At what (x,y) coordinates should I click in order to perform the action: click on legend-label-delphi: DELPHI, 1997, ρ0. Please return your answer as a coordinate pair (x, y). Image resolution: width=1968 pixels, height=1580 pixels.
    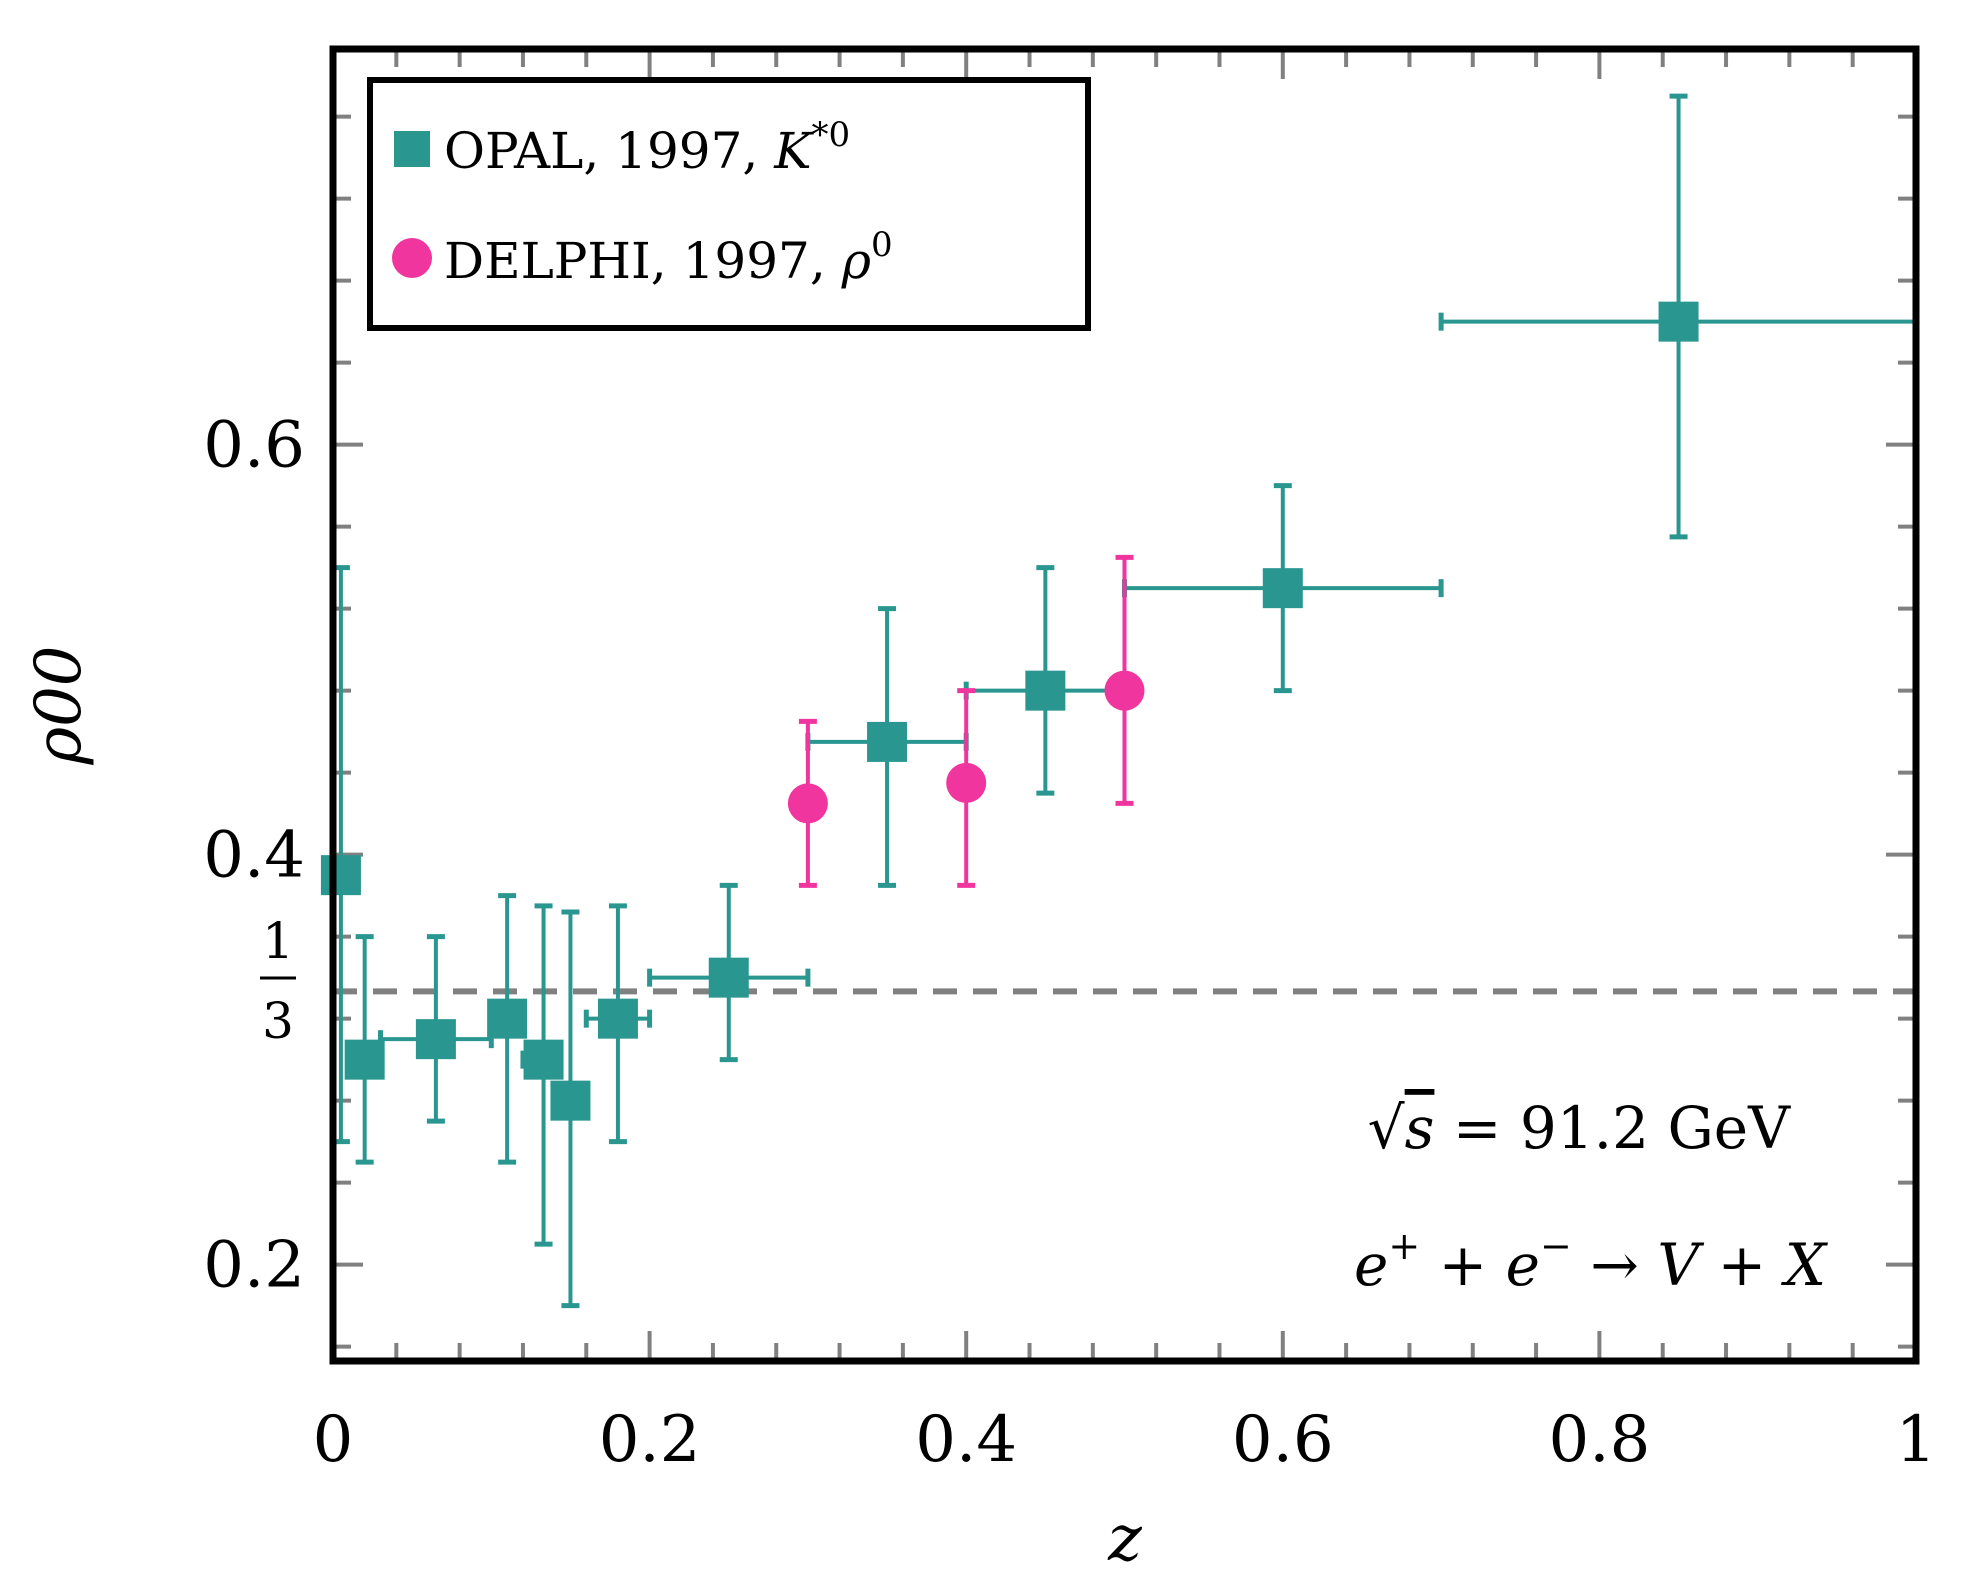
    Looking at the image, I should click on (668, 257).